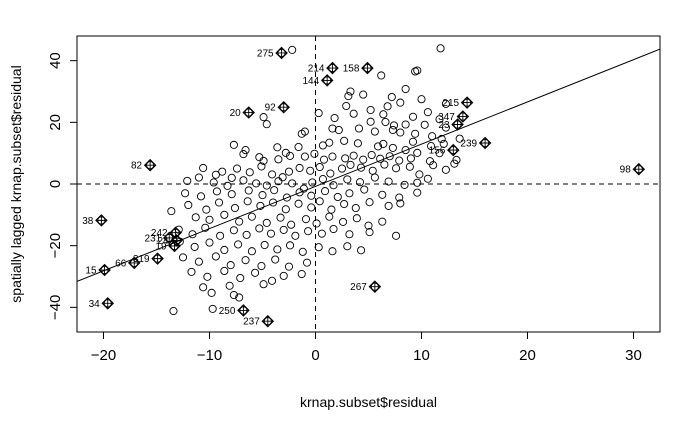 This screenshot has height=432, width=700. Describe the element at coordinates (62, 186) in the screenshot. I see `y-axis: −40 −20 0 20 40` at that location.